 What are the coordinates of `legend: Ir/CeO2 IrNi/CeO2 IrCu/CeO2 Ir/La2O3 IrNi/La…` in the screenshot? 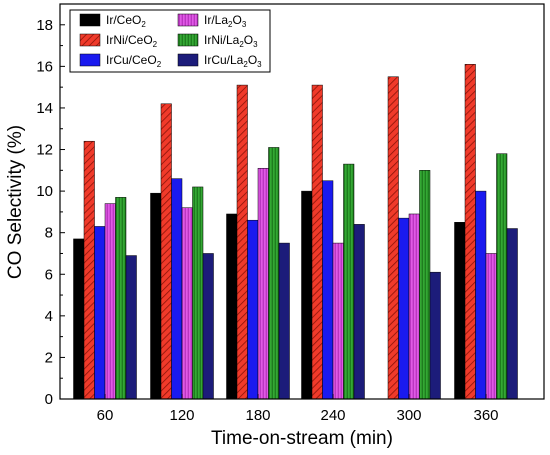 It's located at (170, 41).